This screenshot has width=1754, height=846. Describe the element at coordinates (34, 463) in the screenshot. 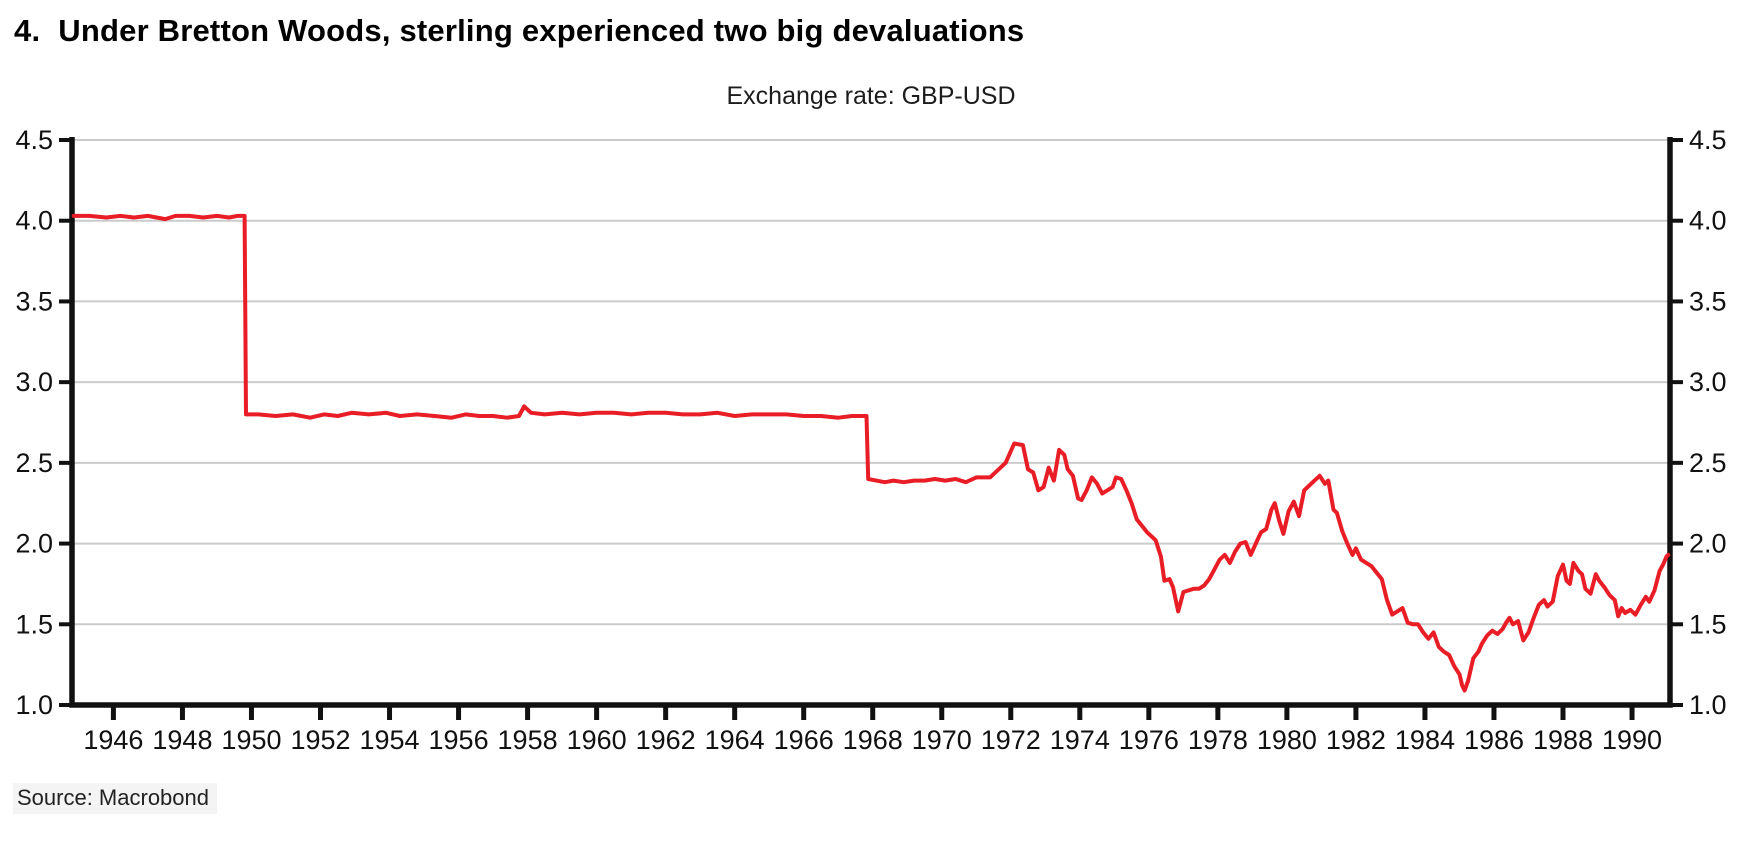

I see `y-tick-label-left: 2.5` at that location.